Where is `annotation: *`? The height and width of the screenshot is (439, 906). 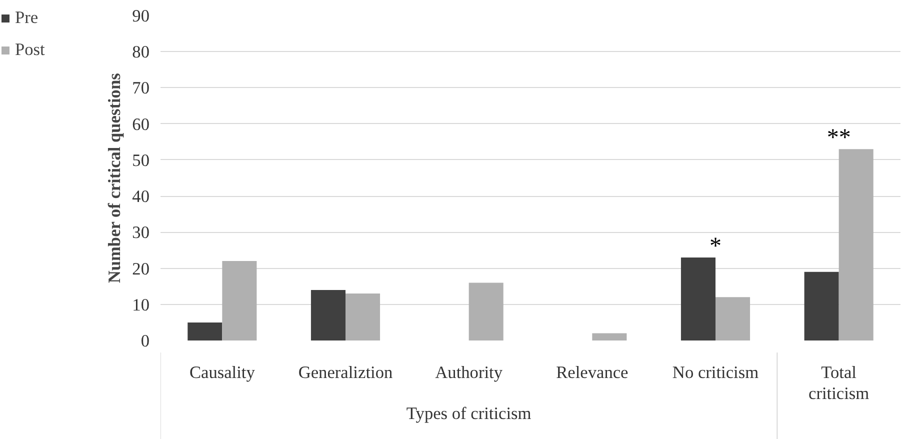
annotation: * is located at coordinates (716, 246).